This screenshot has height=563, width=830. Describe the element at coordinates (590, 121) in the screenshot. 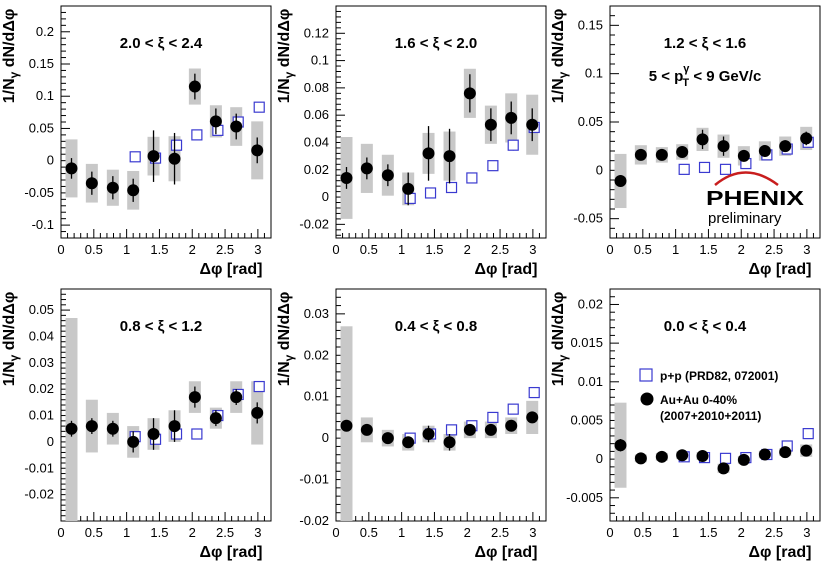

I see `y-tick-label: 0.05` at that location.